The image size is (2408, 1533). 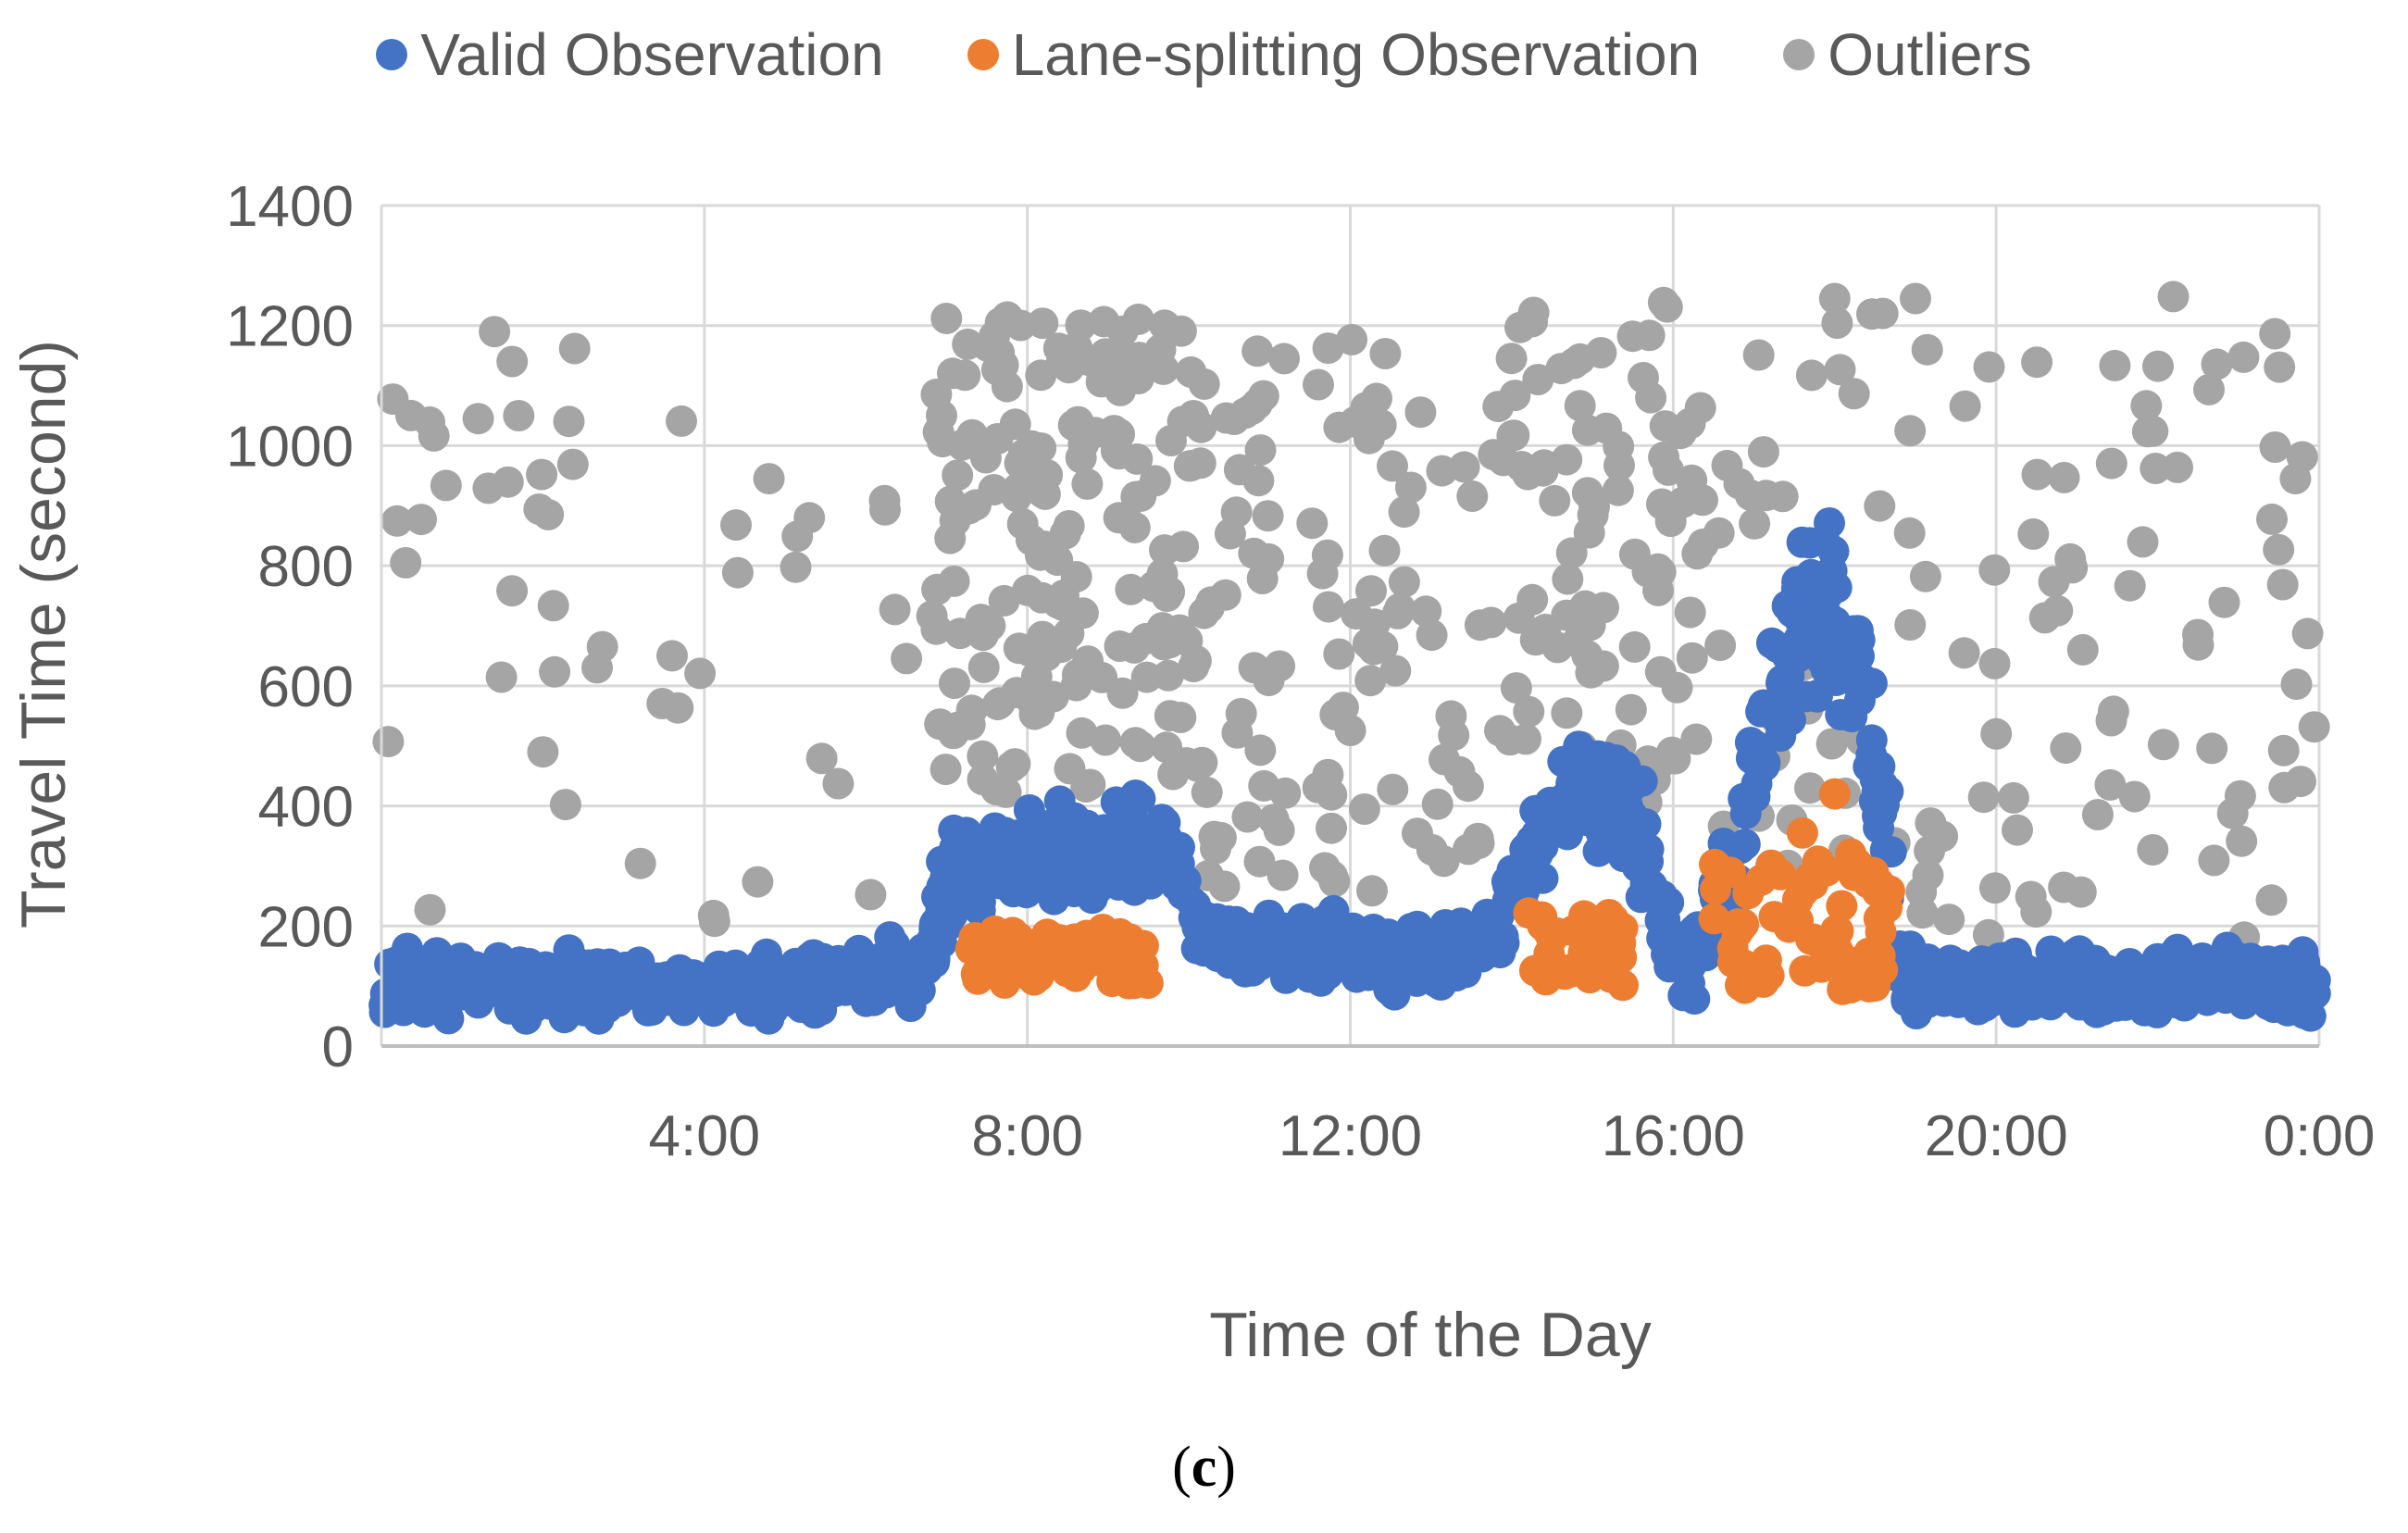 I want to click on x-tick-label: 8:00, so click(x=1027, y=1136).